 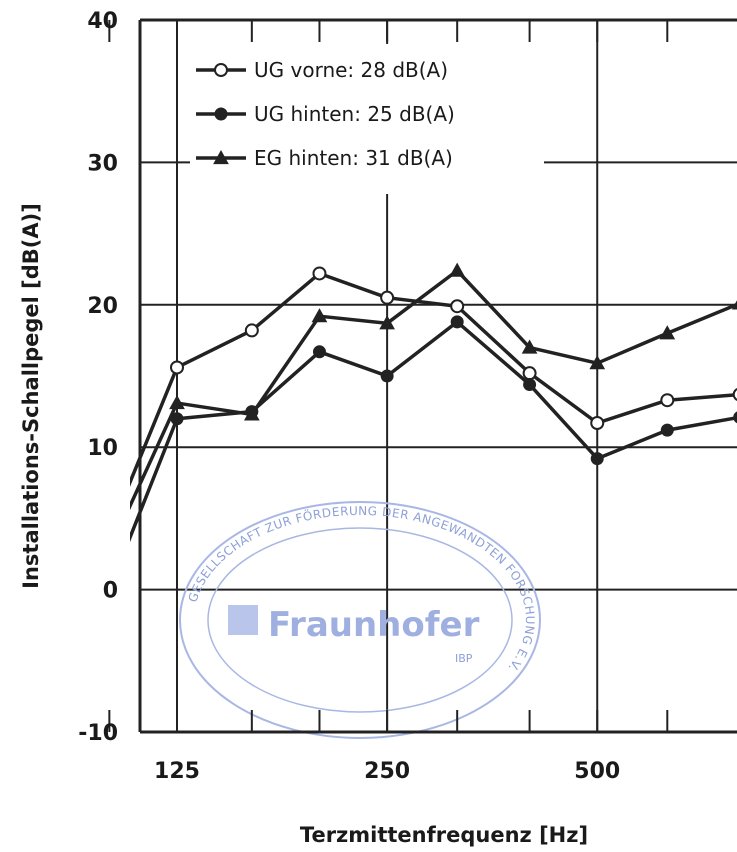 What do you see at coordinates (110, 591) in the screenshot?
I see `y-tick-label: 0` at bounding box center [110, 591].